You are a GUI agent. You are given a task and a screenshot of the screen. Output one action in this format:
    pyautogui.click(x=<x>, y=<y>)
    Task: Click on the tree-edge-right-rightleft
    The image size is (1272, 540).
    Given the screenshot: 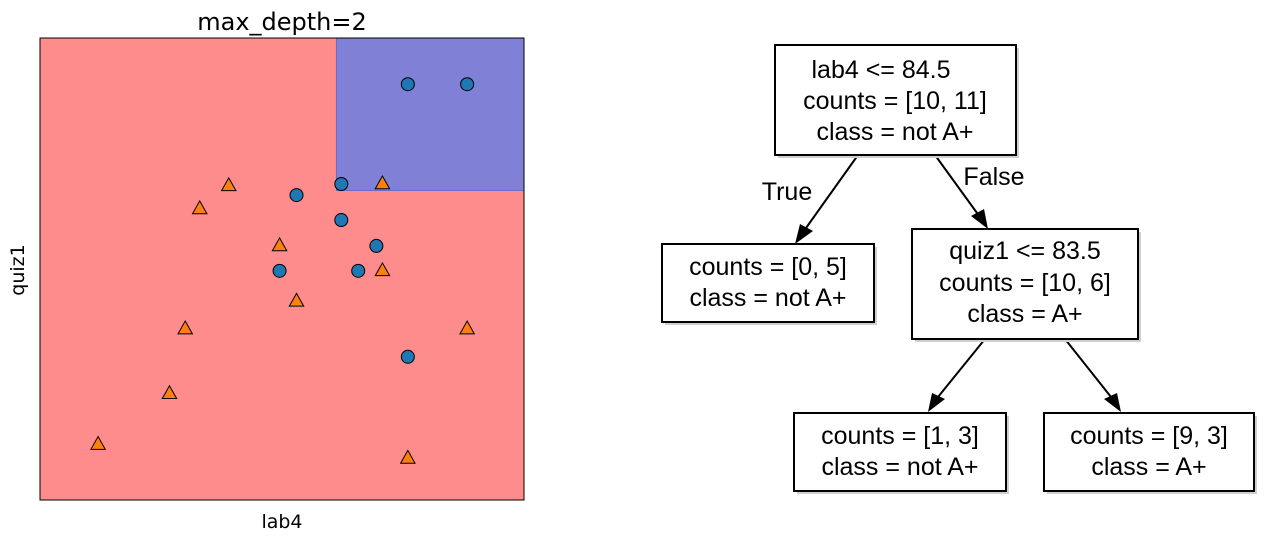 What is the action you would take?
    pyautogui.click(x=957, y=375)
    